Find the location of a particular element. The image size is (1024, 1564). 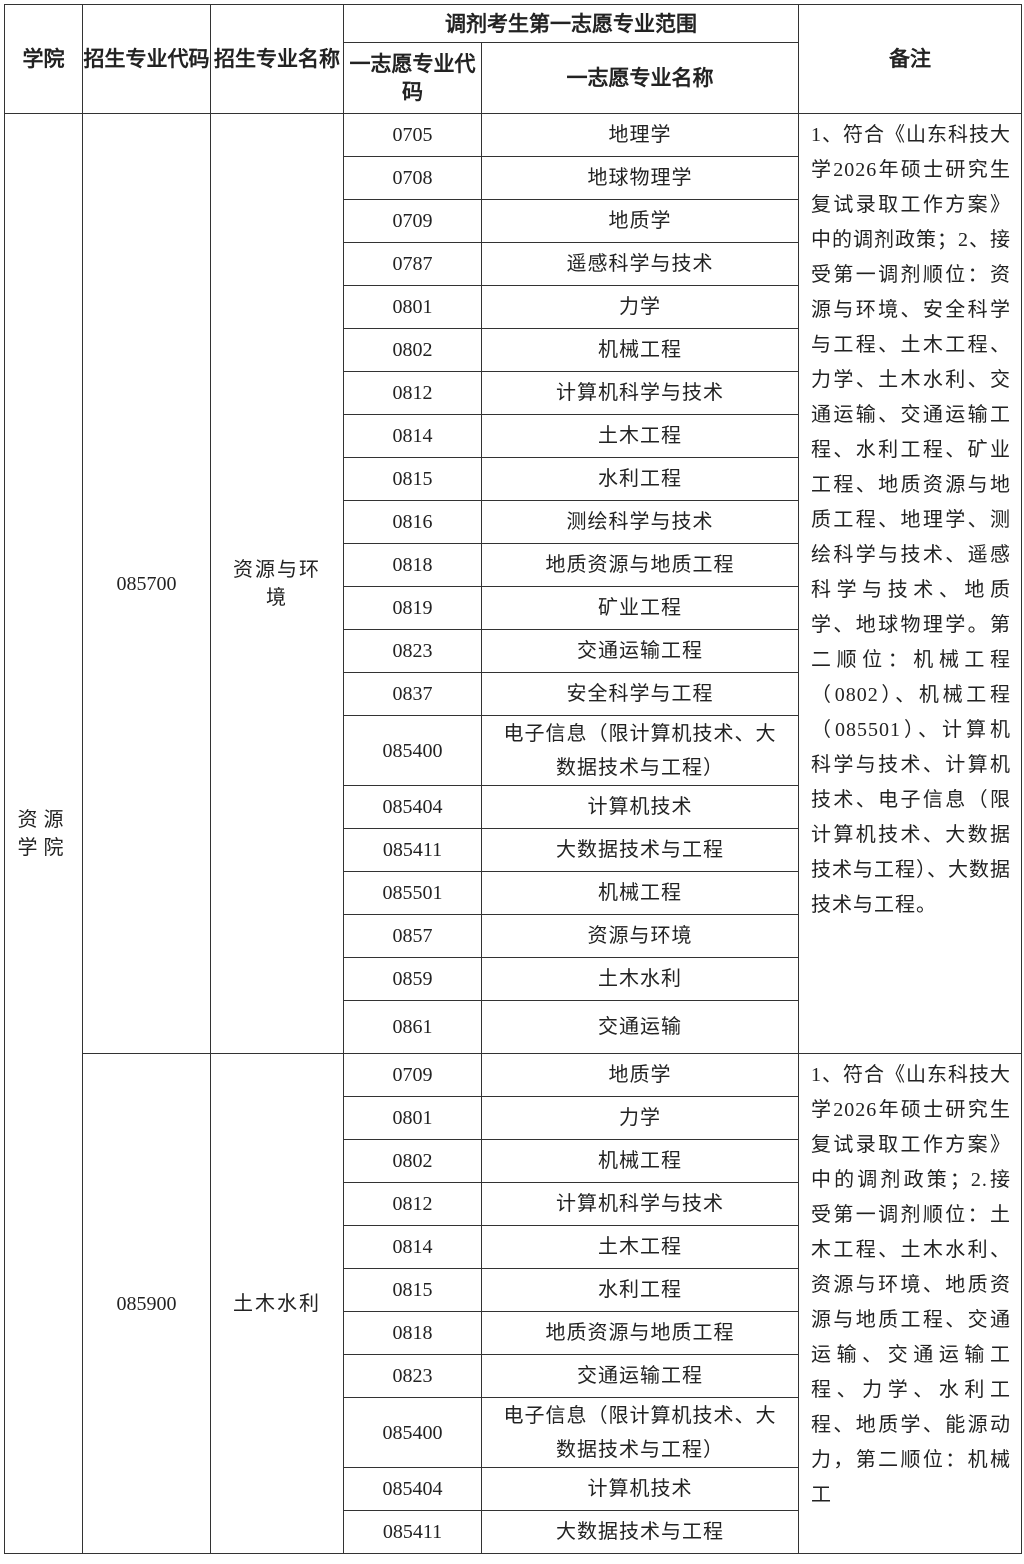

first-choice-name: 地质资源与地质工程 is located at coordinates (640, 1333).